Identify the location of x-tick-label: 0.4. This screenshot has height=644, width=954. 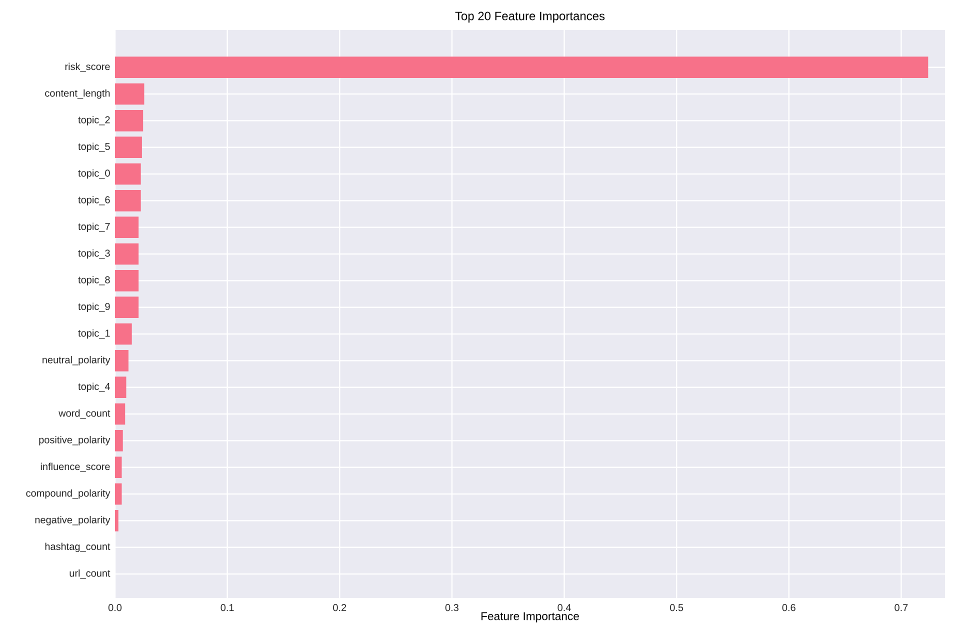
(564, 608).